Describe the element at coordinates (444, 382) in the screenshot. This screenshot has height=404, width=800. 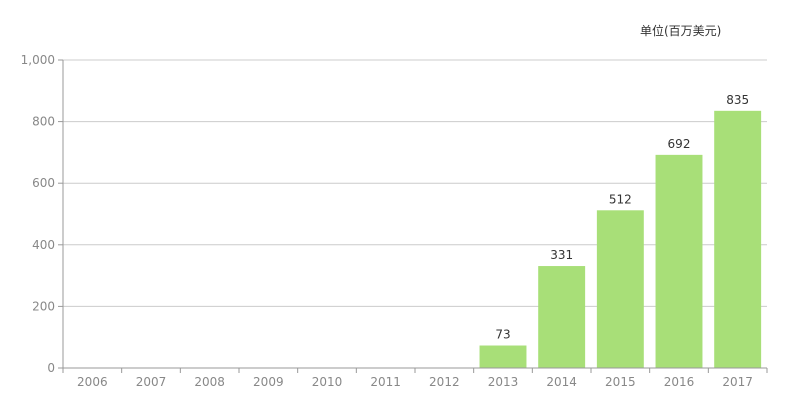
I see `x-tick-label: 2012` at that location.